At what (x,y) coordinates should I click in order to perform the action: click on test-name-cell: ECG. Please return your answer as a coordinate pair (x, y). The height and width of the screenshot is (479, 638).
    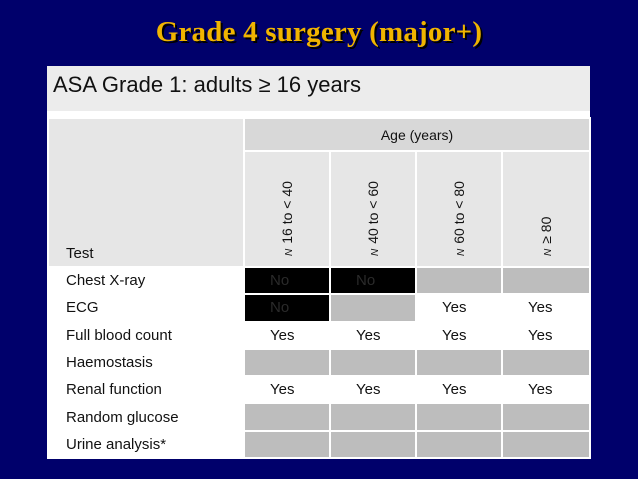
    Looking at the image, I should click on (146, 308).